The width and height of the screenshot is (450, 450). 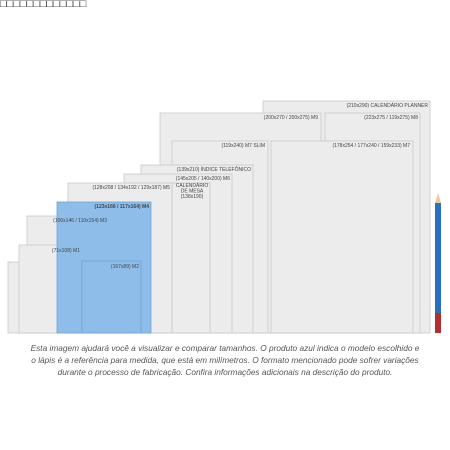 I want to click on size-label: (210x290) CALENDÁRIO PLANNER, so click(x=388, y=105).